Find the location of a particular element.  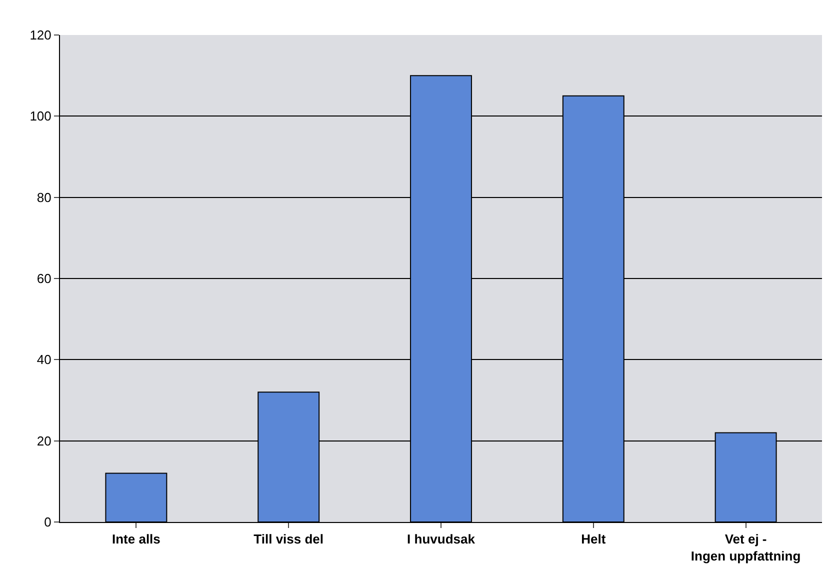

x-tick-label: Helt is located at coordinates (593, 539).